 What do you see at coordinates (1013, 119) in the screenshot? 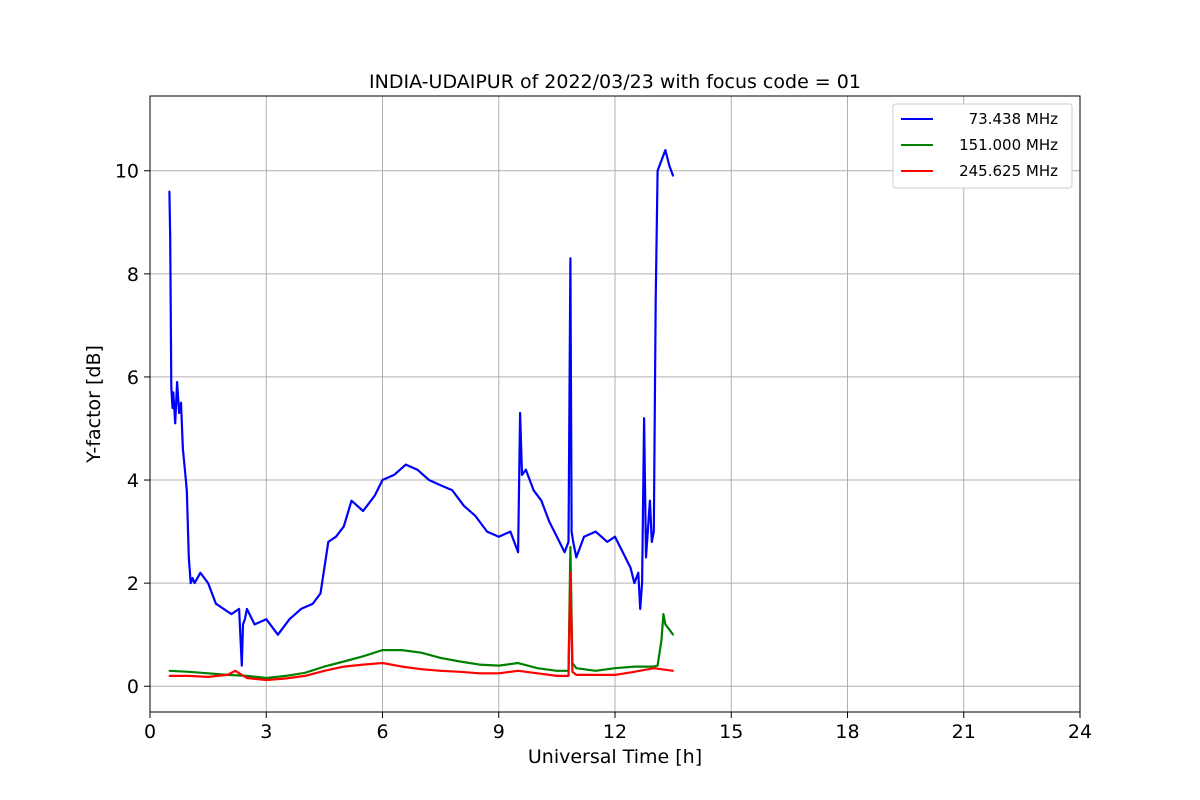
I see `legend-entry-label: 73.438 MHz` at bounding box center [1013, 119].